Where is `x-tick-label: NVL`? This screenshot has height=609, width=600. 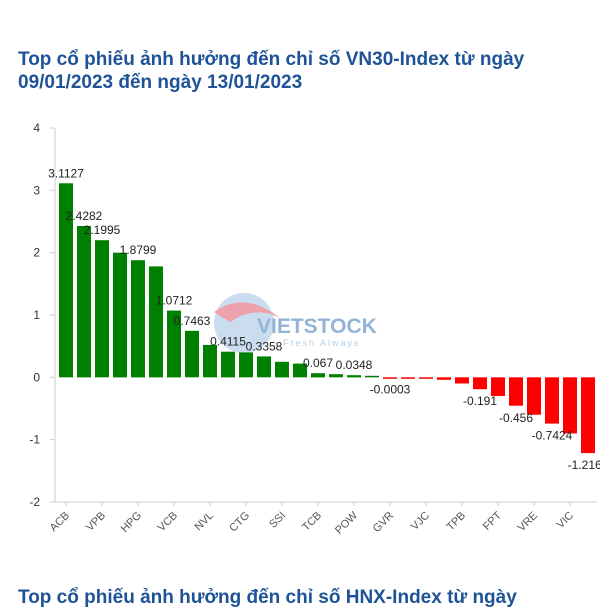
x-tick-label: NVL is located at coordinates (204, 522).